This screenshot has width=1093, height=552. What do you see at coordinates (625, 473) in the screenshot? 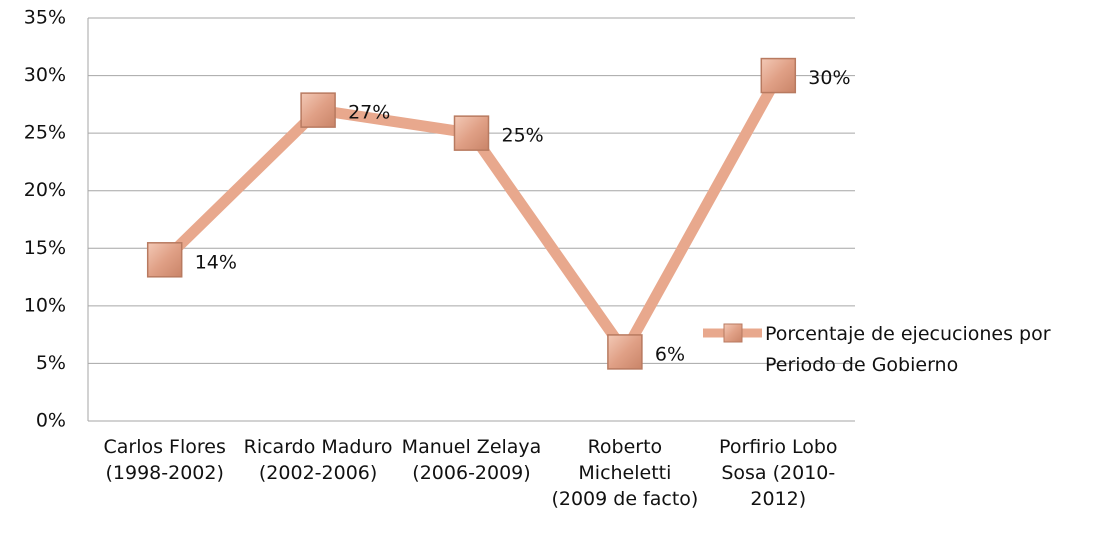
I see `x-tick-label: Roberto Micheletti (2009 de facto)` at bounding box center [625, 473].